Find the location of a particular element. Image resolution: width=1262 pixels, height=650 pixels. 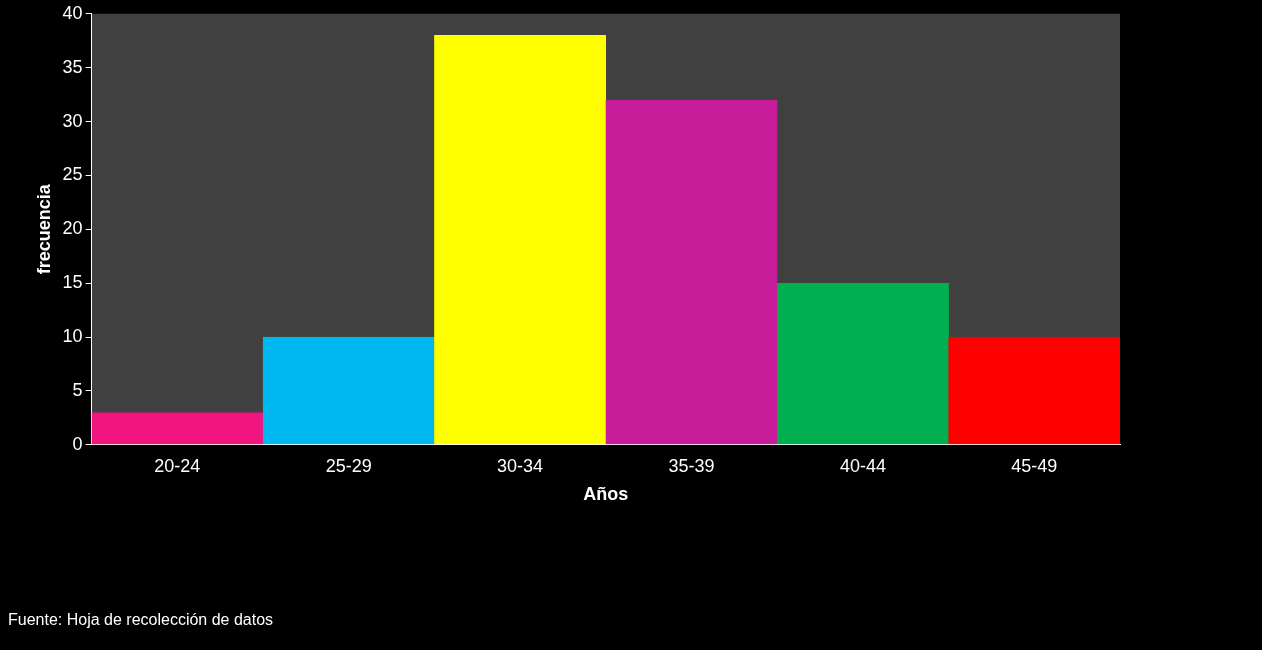

x-tick-label: 30-34 is located at coordinates (520, 465).